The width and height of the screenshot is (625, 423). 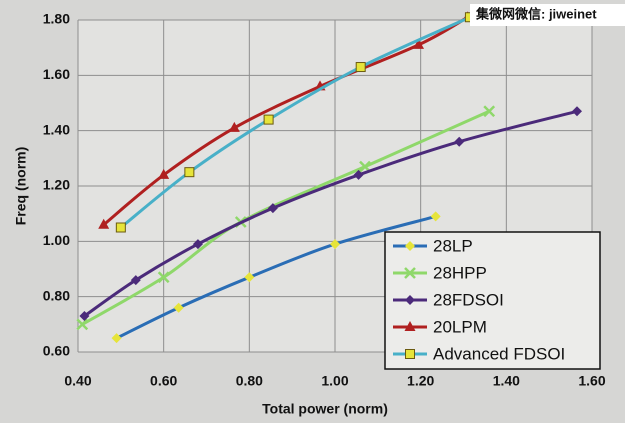 What do you see at coordinates (325, 409) in the screenshot?
I see `x-axis-label: Total power (norm)` at bounding box center [325, 409].